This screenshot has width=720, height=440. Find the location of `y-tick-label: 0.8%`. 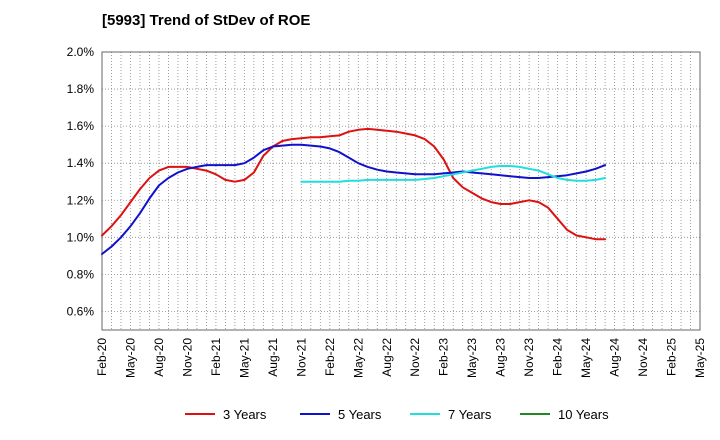

y-tick-label: 0.8% is located at coordinates (81, 274).